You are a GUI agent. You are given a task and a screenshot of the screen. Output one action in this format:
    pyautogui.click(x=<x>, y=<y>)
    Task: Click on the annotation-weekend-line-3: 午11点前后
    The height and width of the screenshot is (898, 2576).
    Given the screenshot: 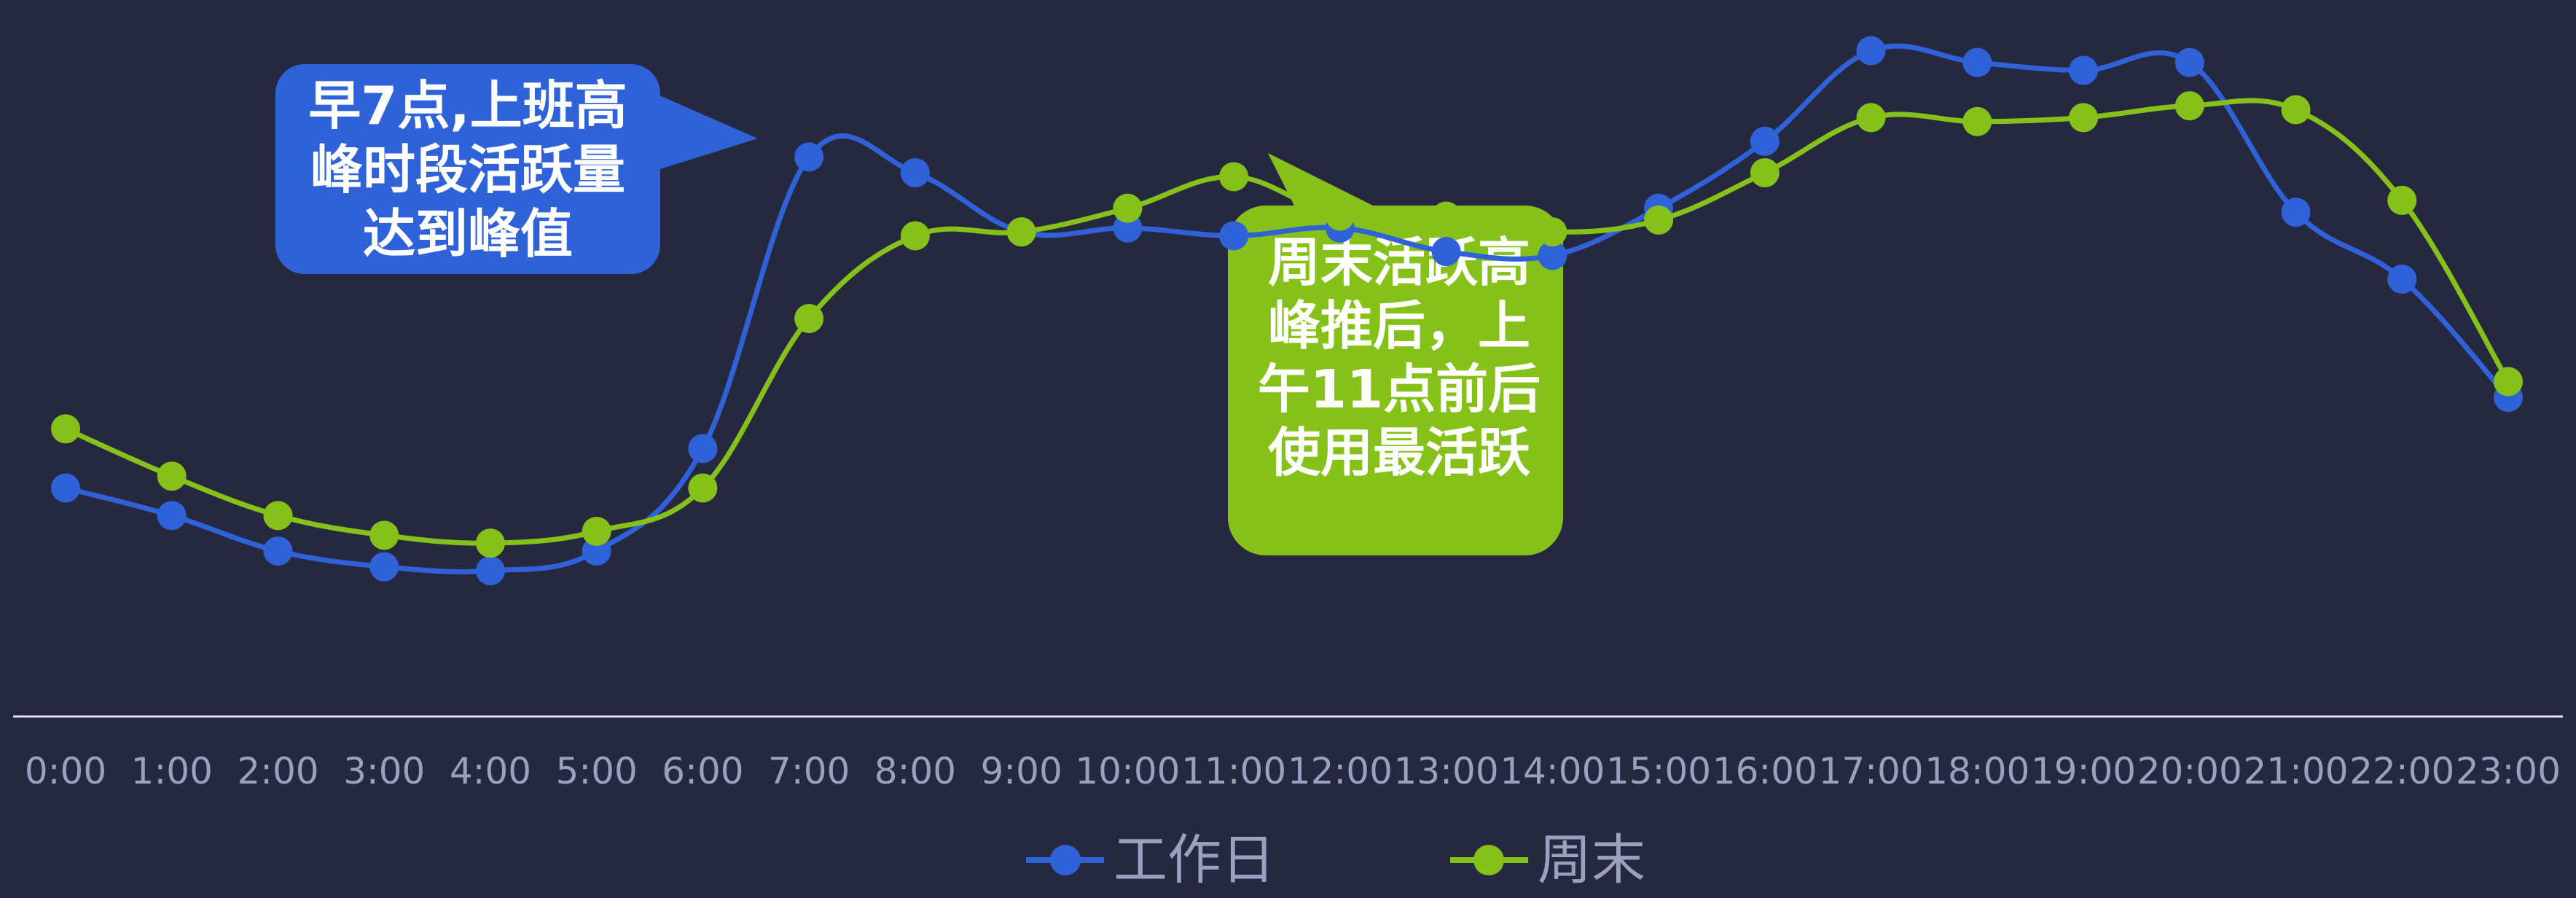 What is the action you would take?
    pyautogui.click(x=1399, y=389)
    